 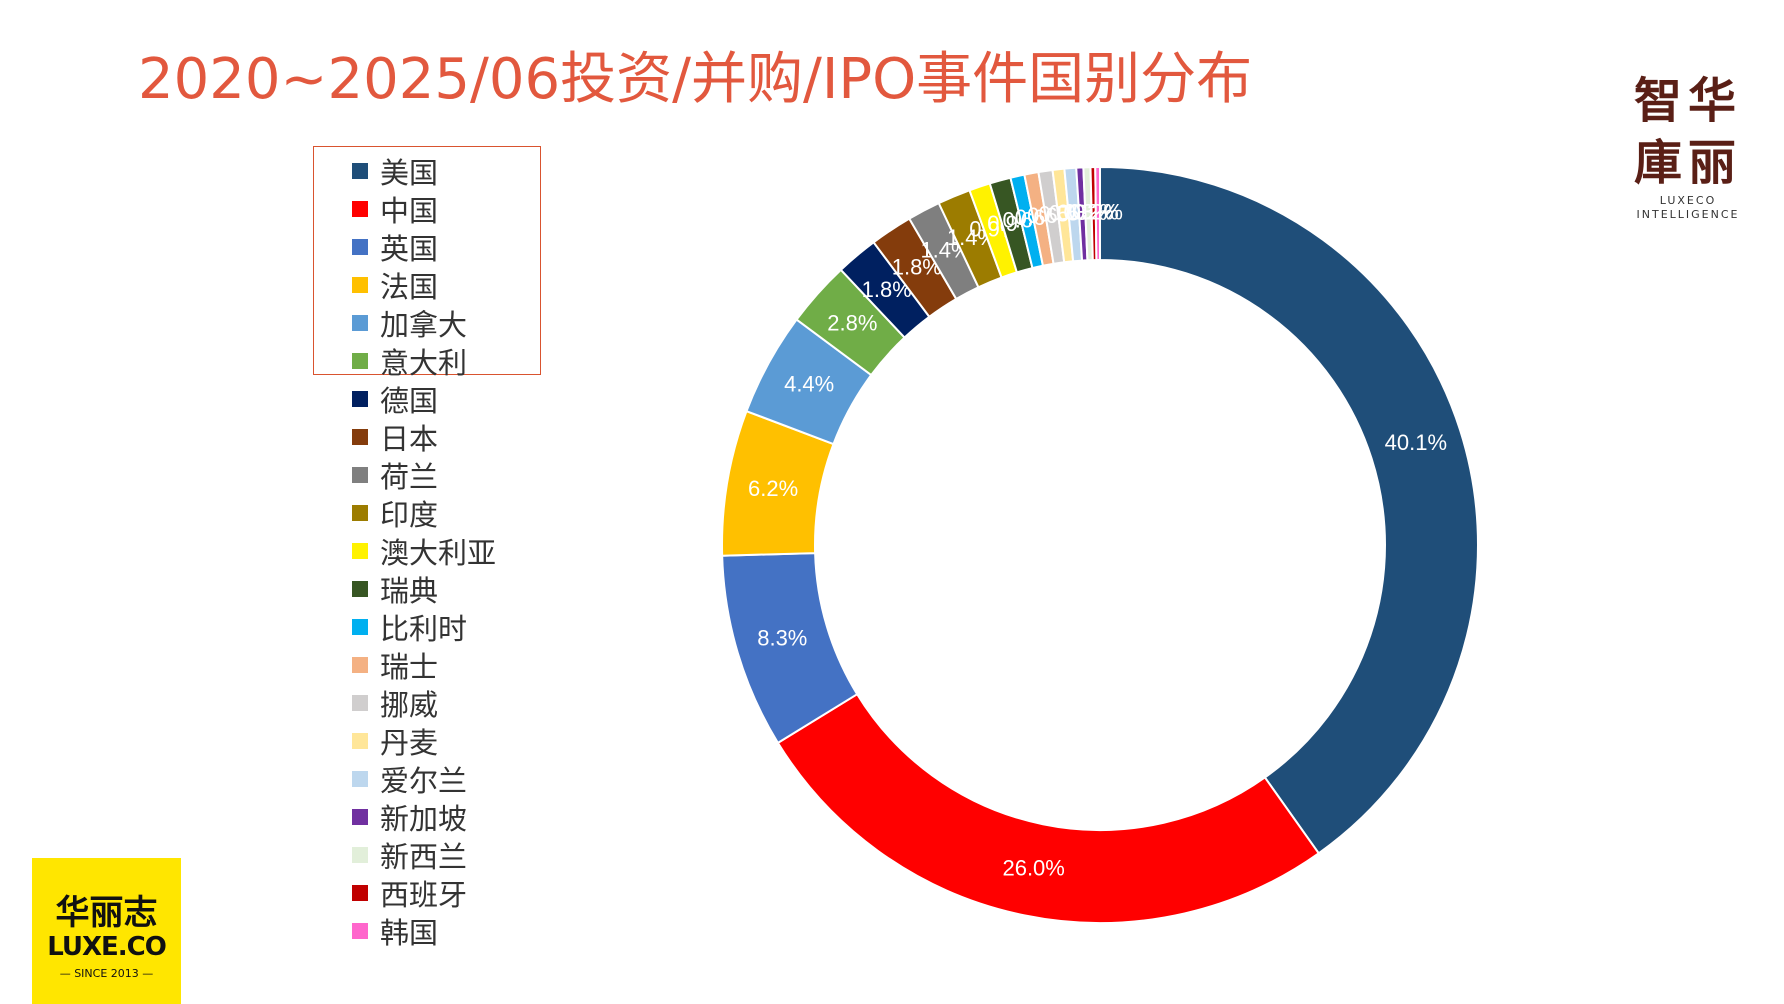 What do you see at coordinates (1416, 442) in the screenshot?
I see `data-label: 40.1%` at bounding box center [1416, 442].